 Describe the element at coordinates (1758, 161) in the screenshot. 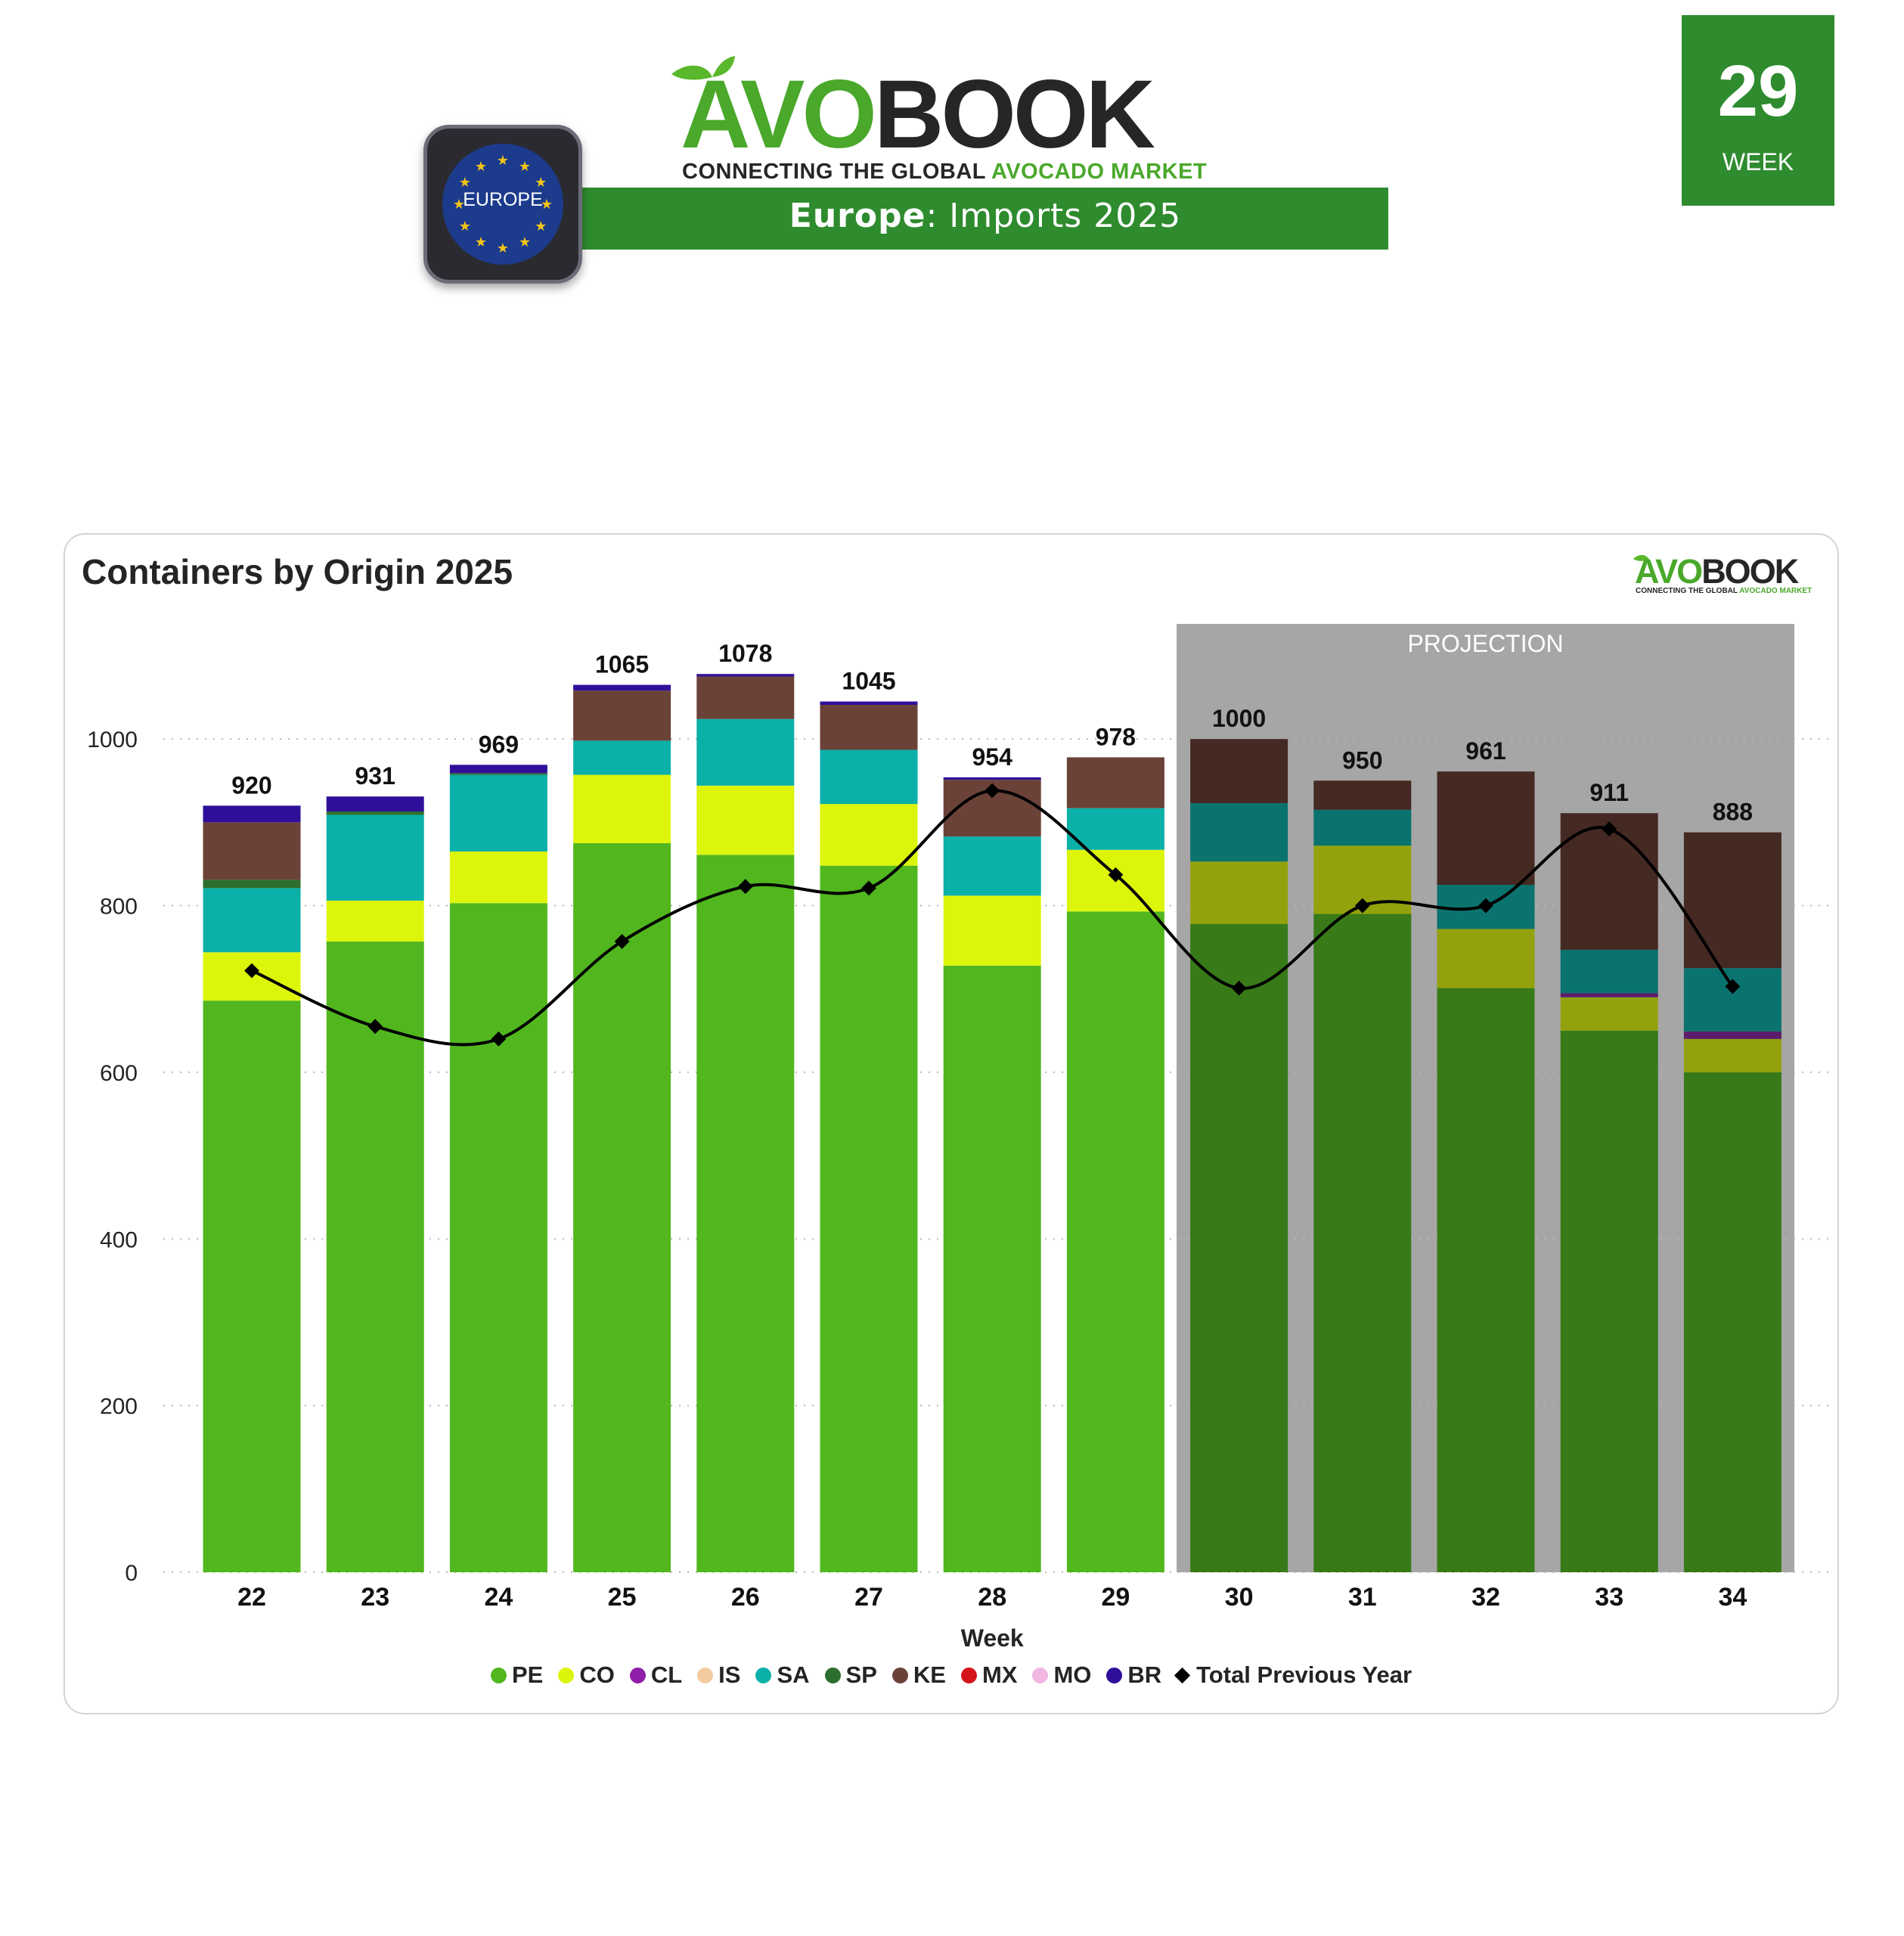

I see `week-label: WEEK` at that location.